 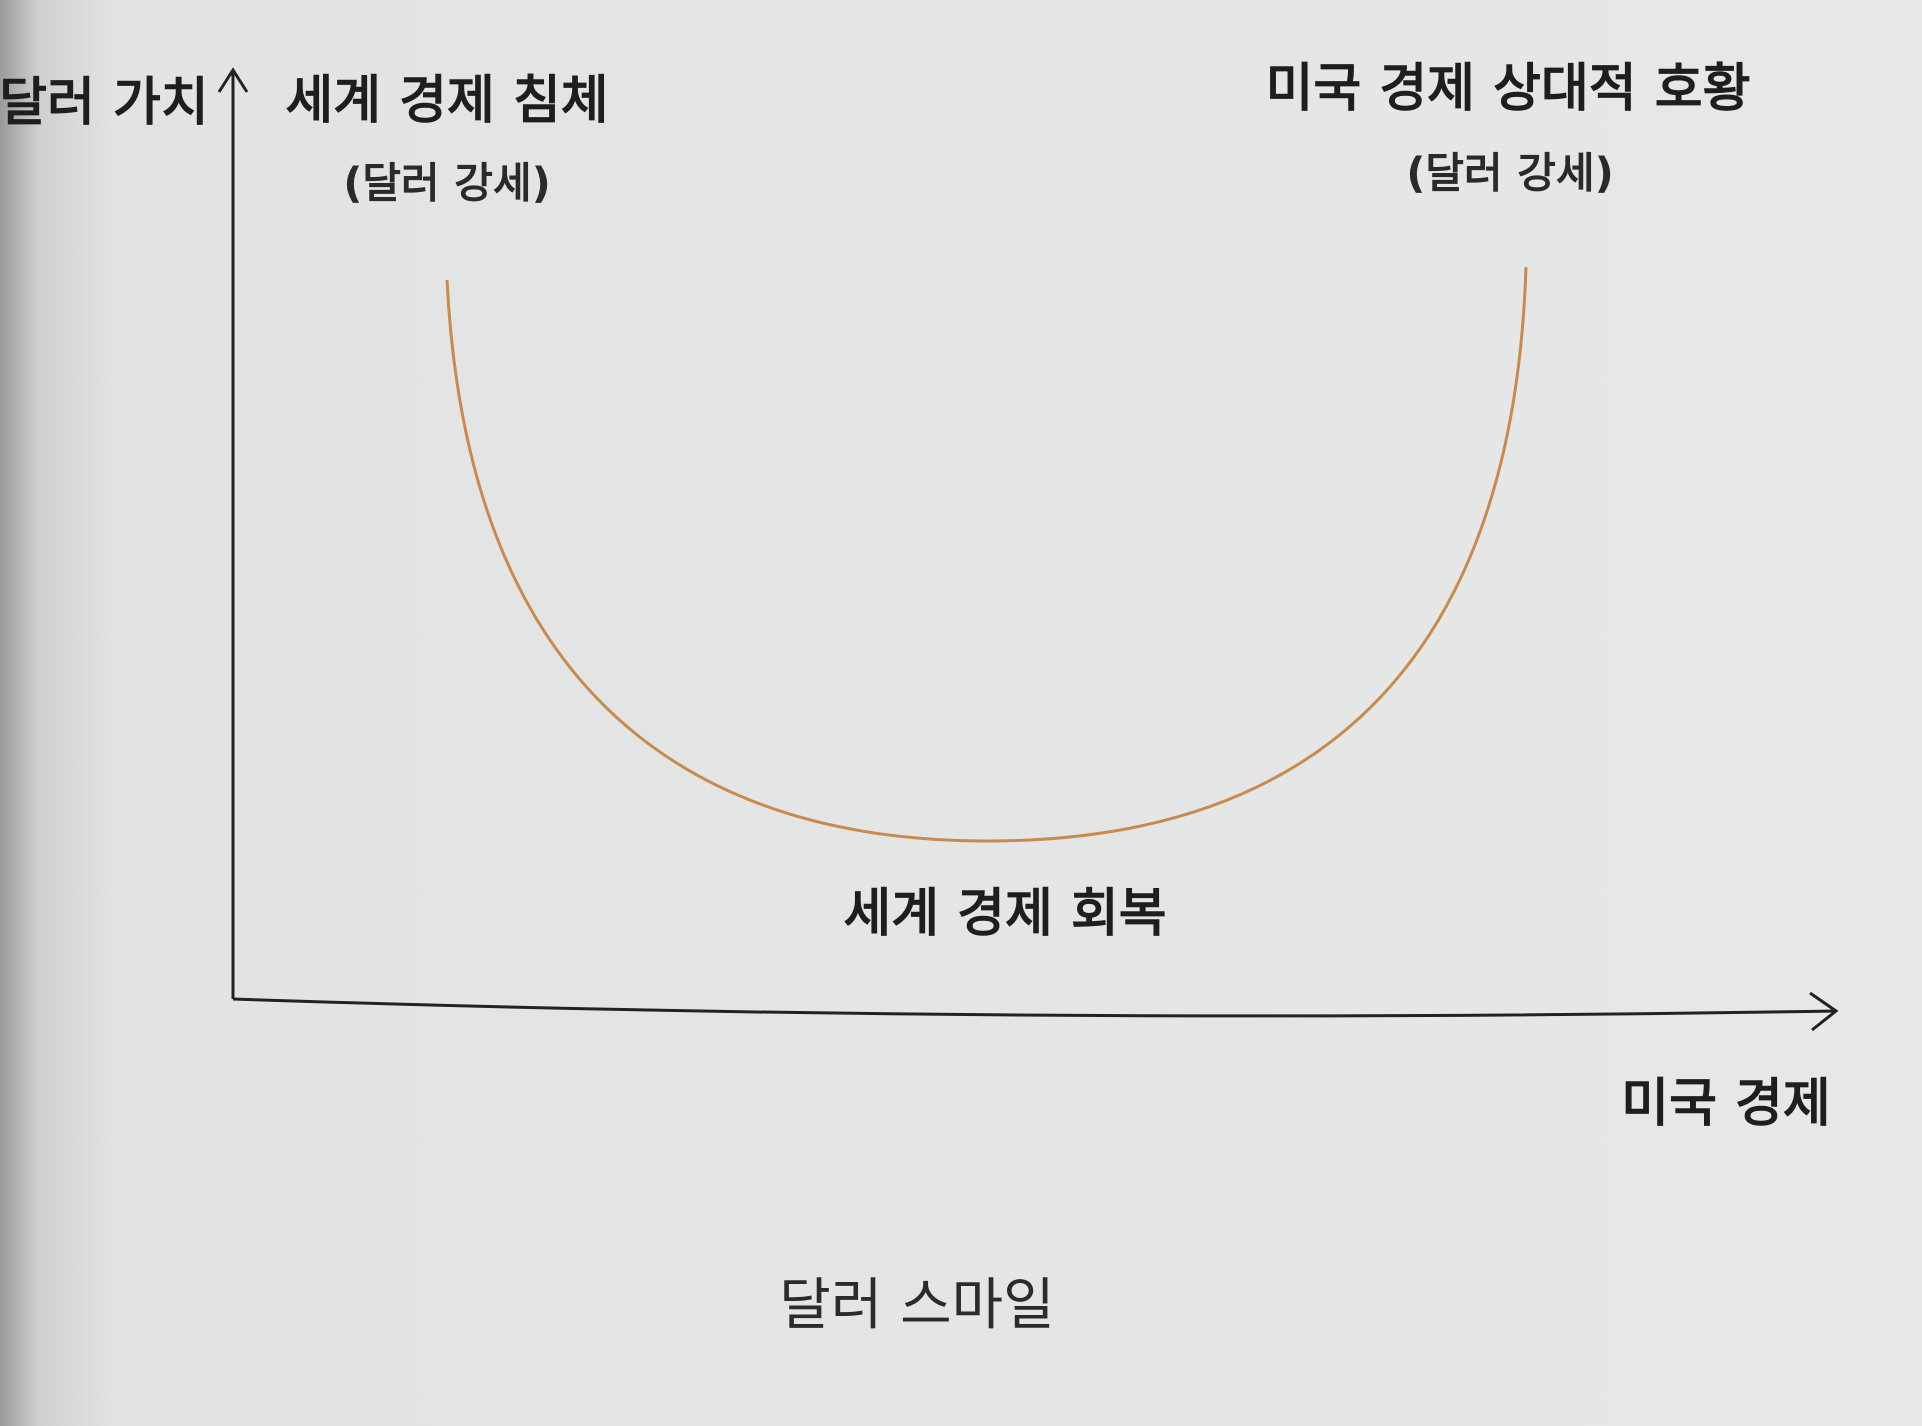 What do you see at coordinates (1824, 1011) in the screenshot?
I see `x-axis-arrow` at bounding box center [1824, 1011].